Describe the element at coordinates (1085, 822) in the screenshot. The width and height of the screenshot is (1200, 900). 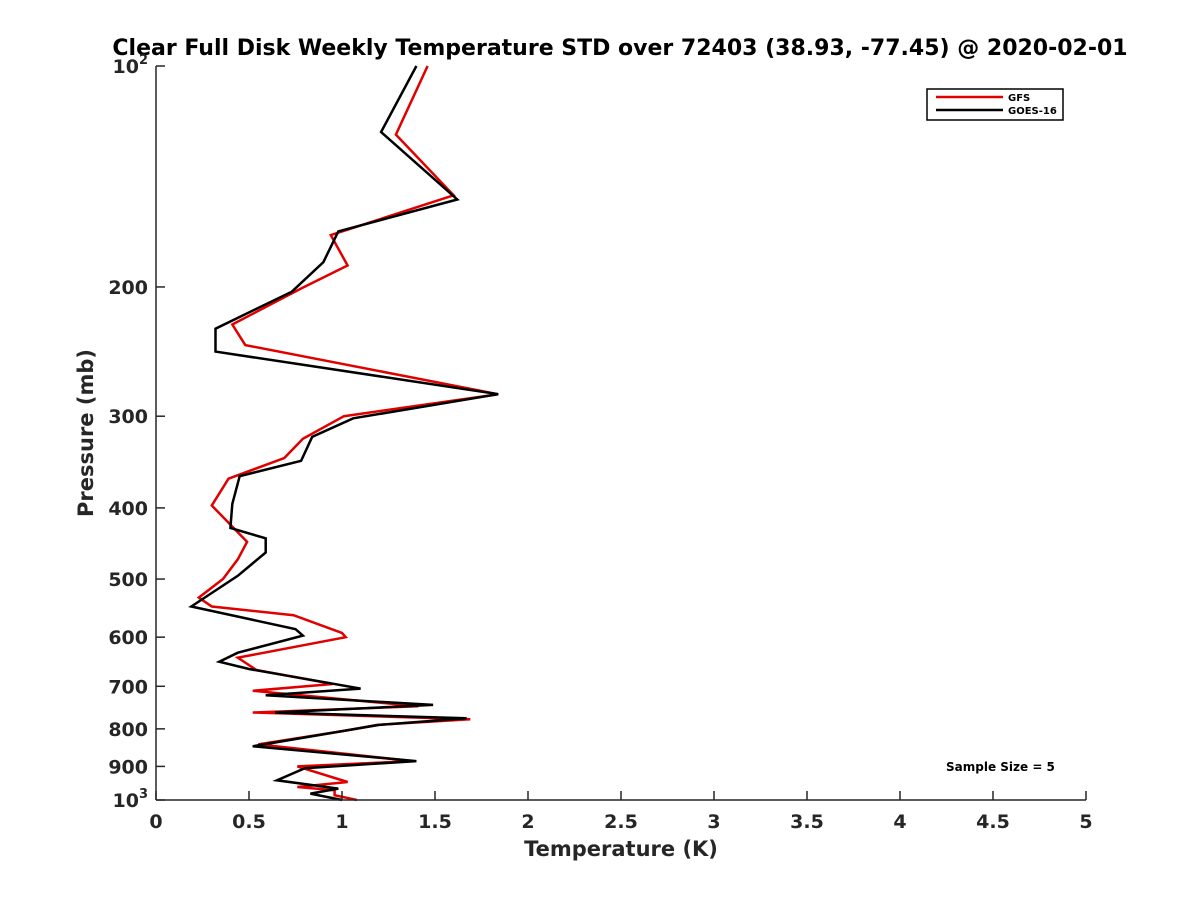
I see `x-tick-label: 5` at that location.